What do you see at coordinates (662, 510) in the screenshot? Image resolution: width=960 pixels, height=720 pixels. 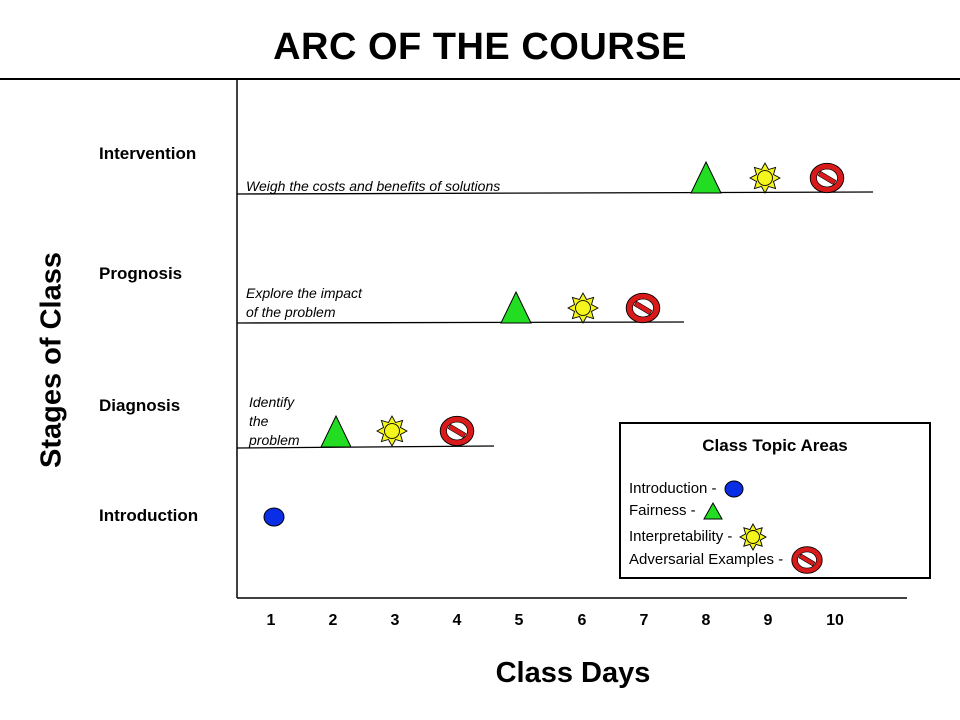 I see `legend-label: Fairness -` at bounding box center [662, 510].